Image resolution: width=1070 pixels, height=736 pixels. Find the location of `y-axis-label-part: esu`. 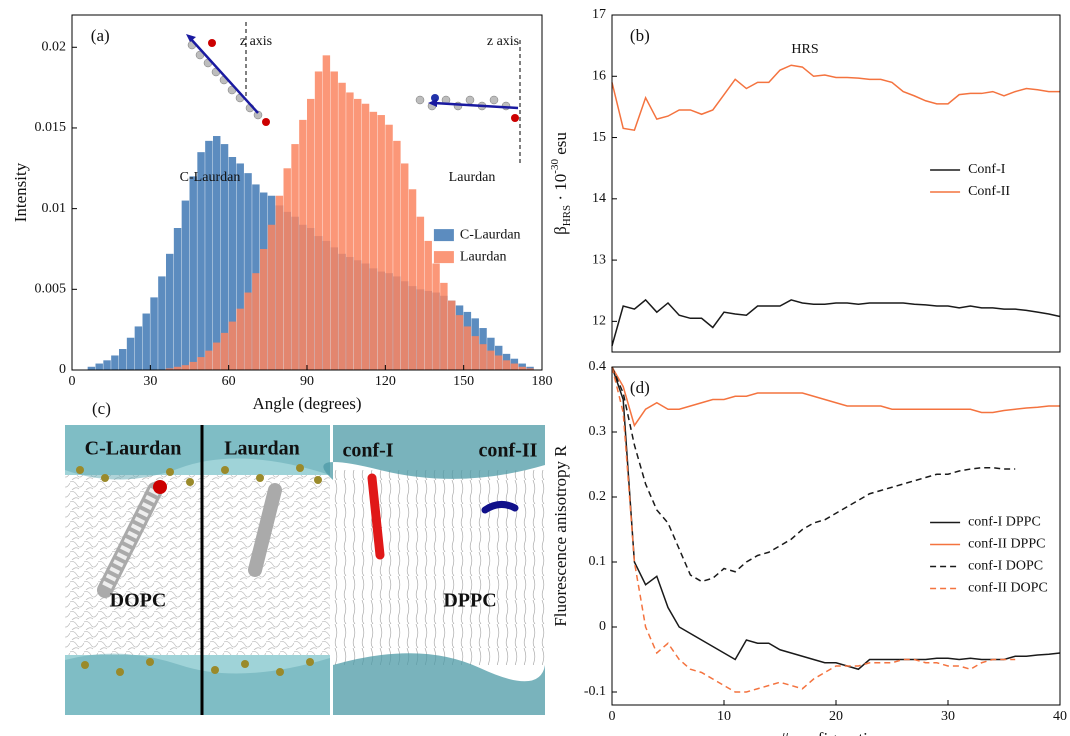

y-axis-label-part: esu is located at coordinates (560, 145).